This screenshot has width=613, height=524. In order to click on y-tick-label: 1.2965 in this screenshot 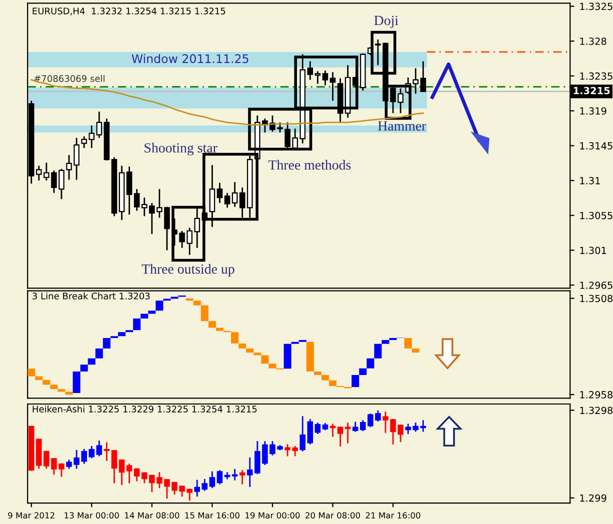, I will do `click(596, 285)`.